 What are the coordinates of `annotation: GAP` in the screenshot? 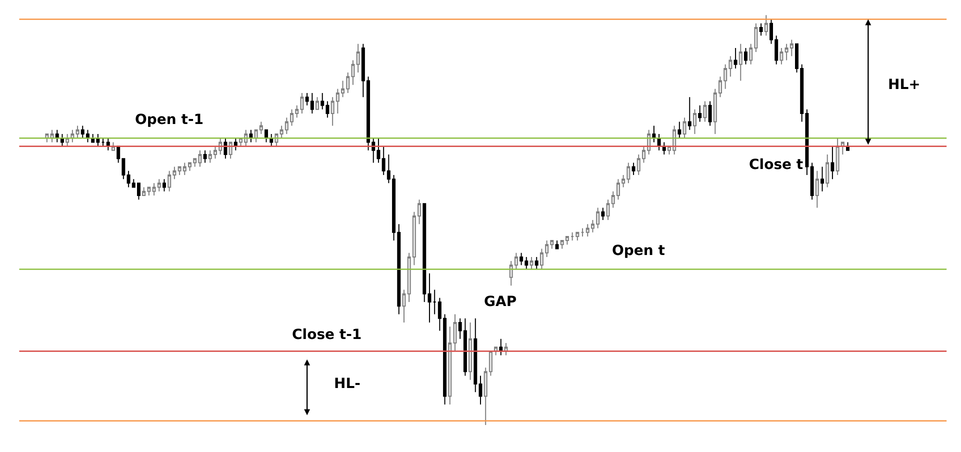 It's located at (500, 302).